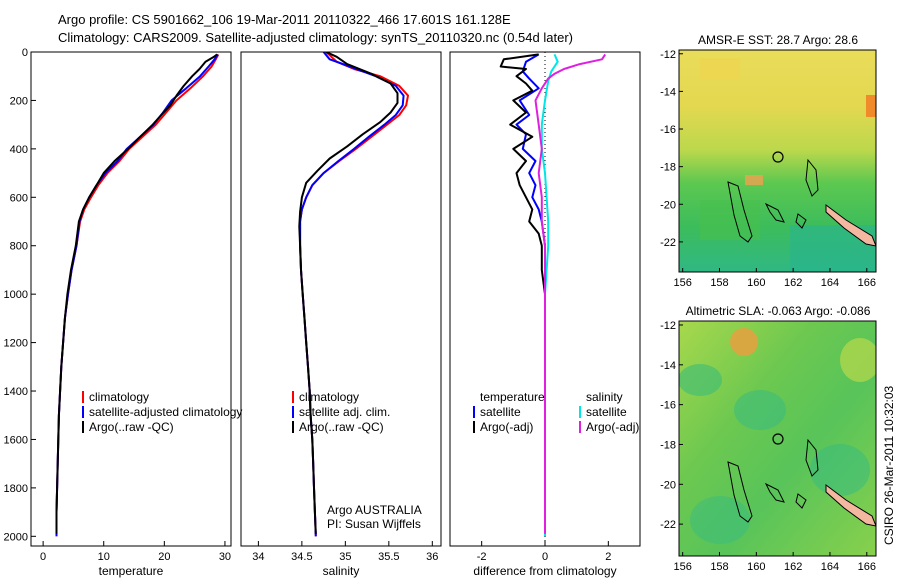 The width and height of the screenshot is (900, 580). I want to click on y-tick-label: 200, so click(19, 101).